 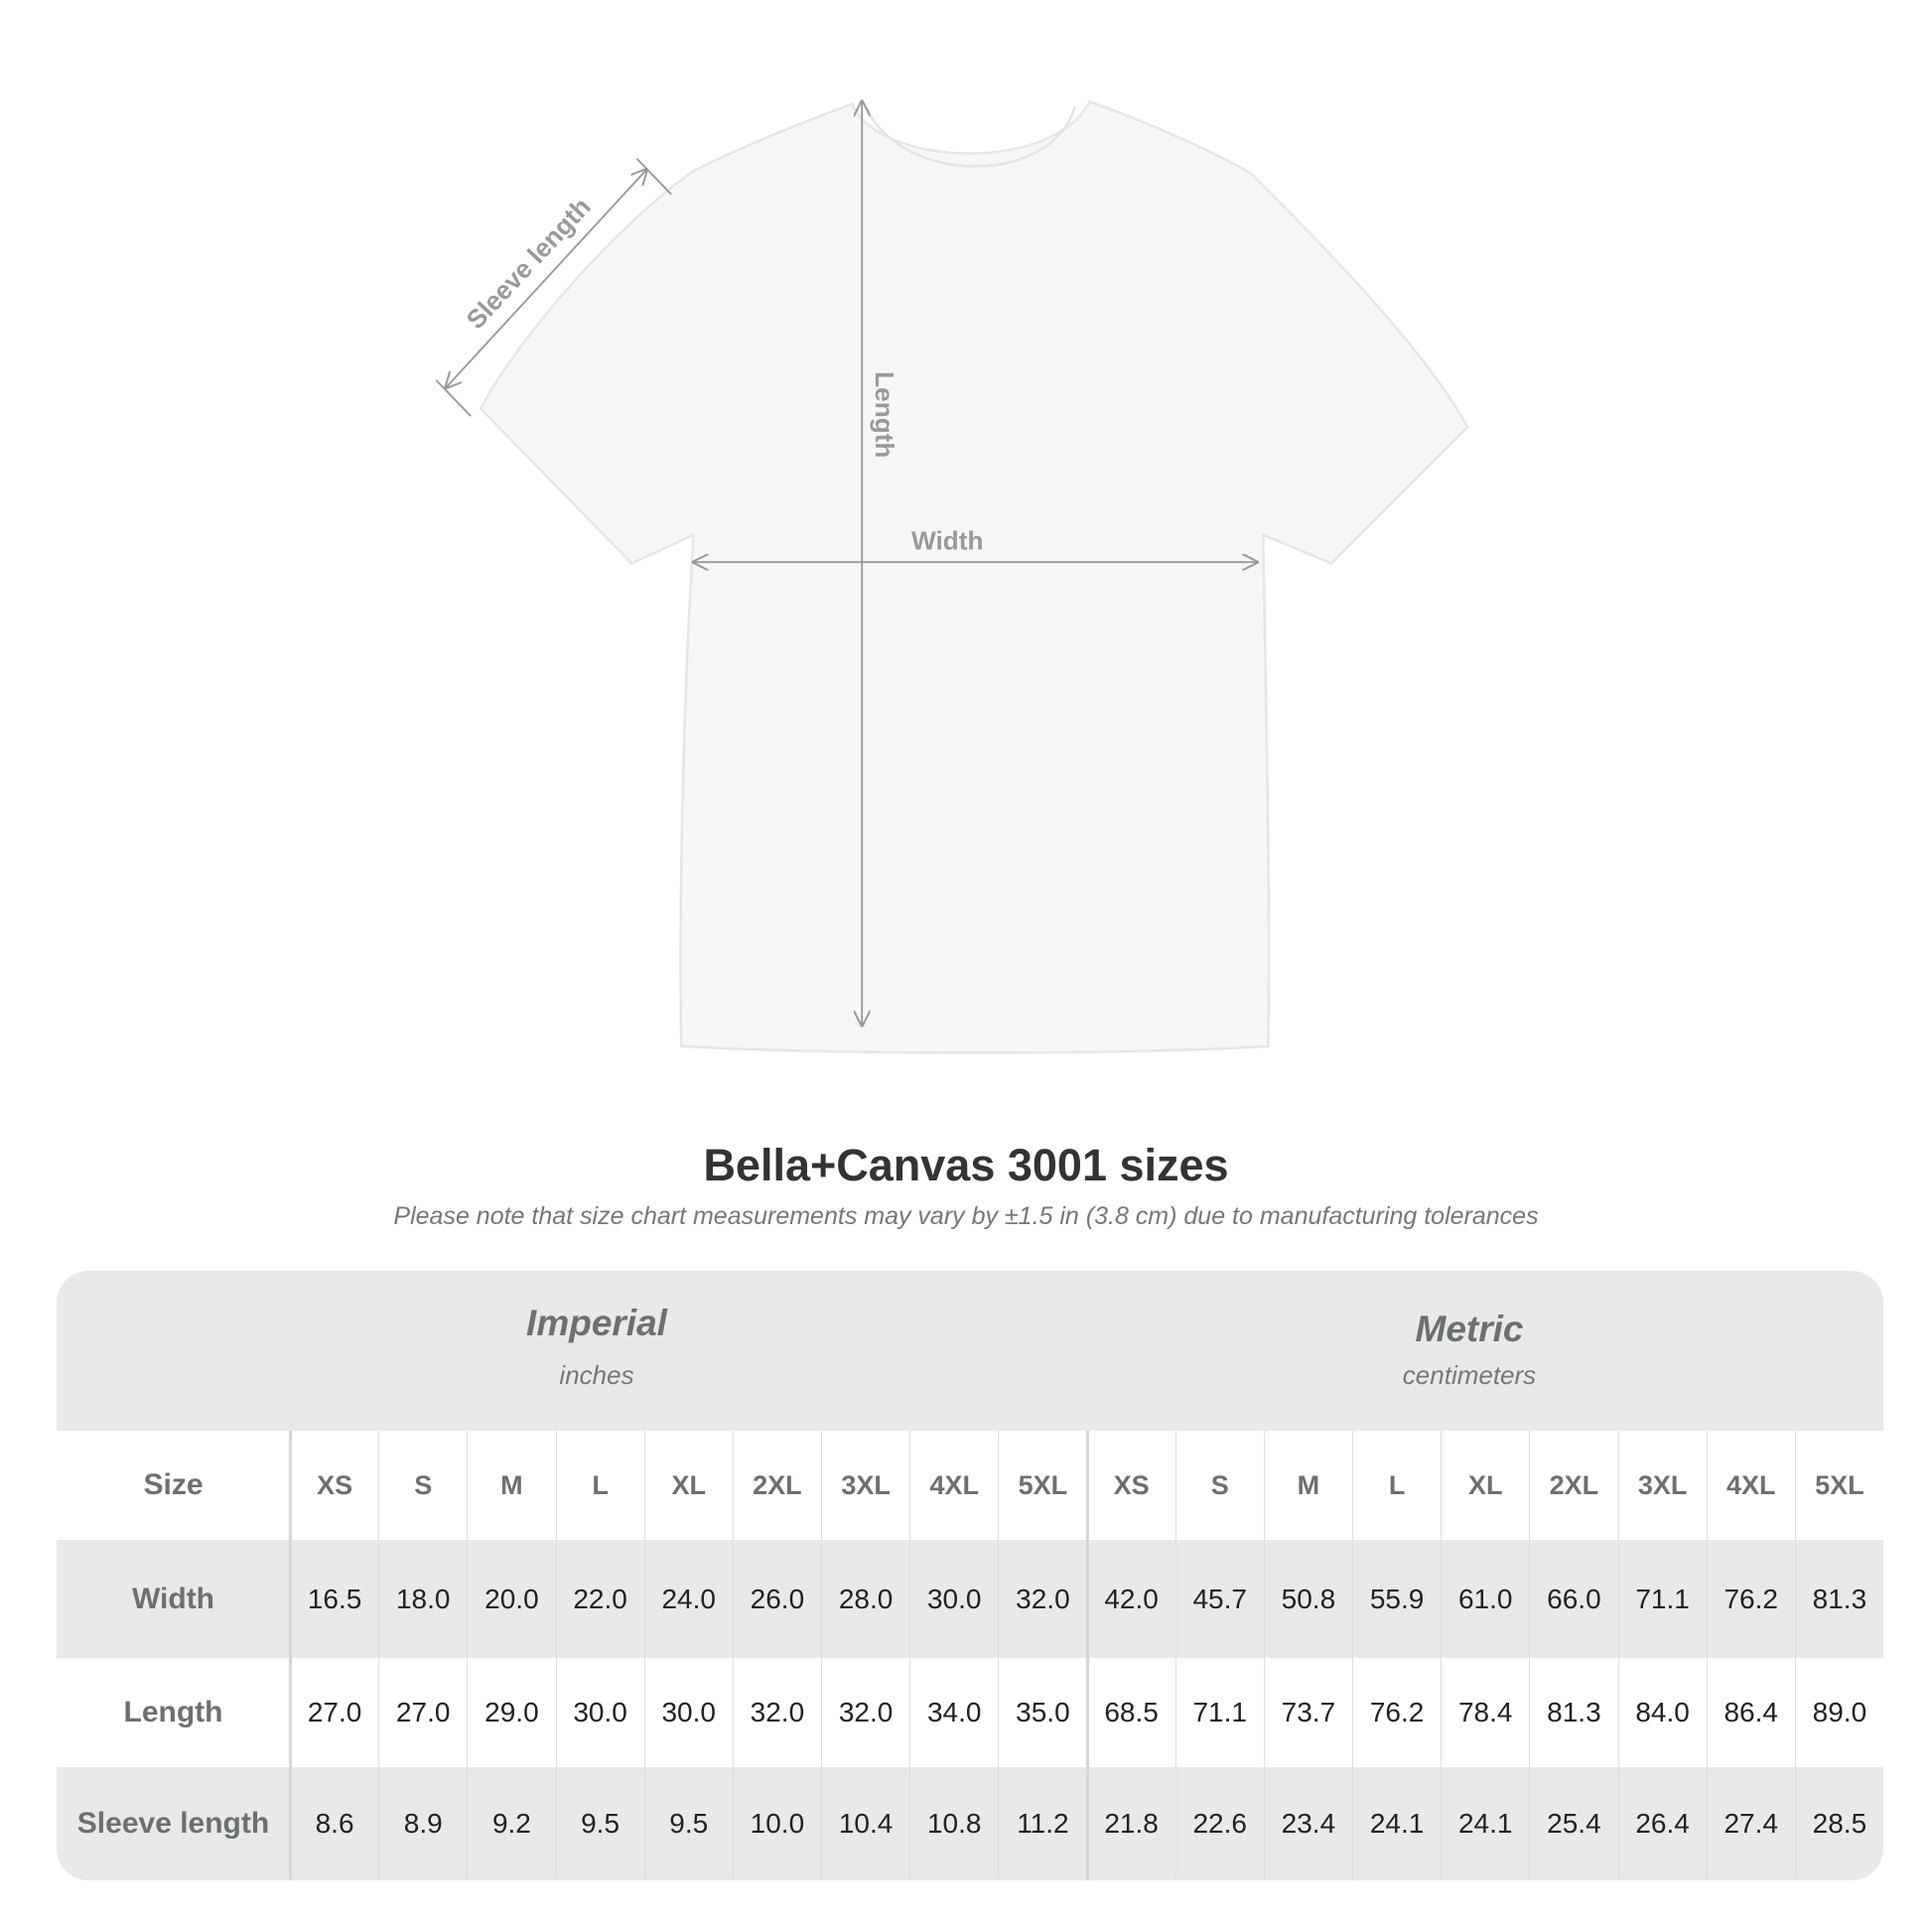 I want to click on table-cell-imperial: 20.0, so click(x=511, y=1599).